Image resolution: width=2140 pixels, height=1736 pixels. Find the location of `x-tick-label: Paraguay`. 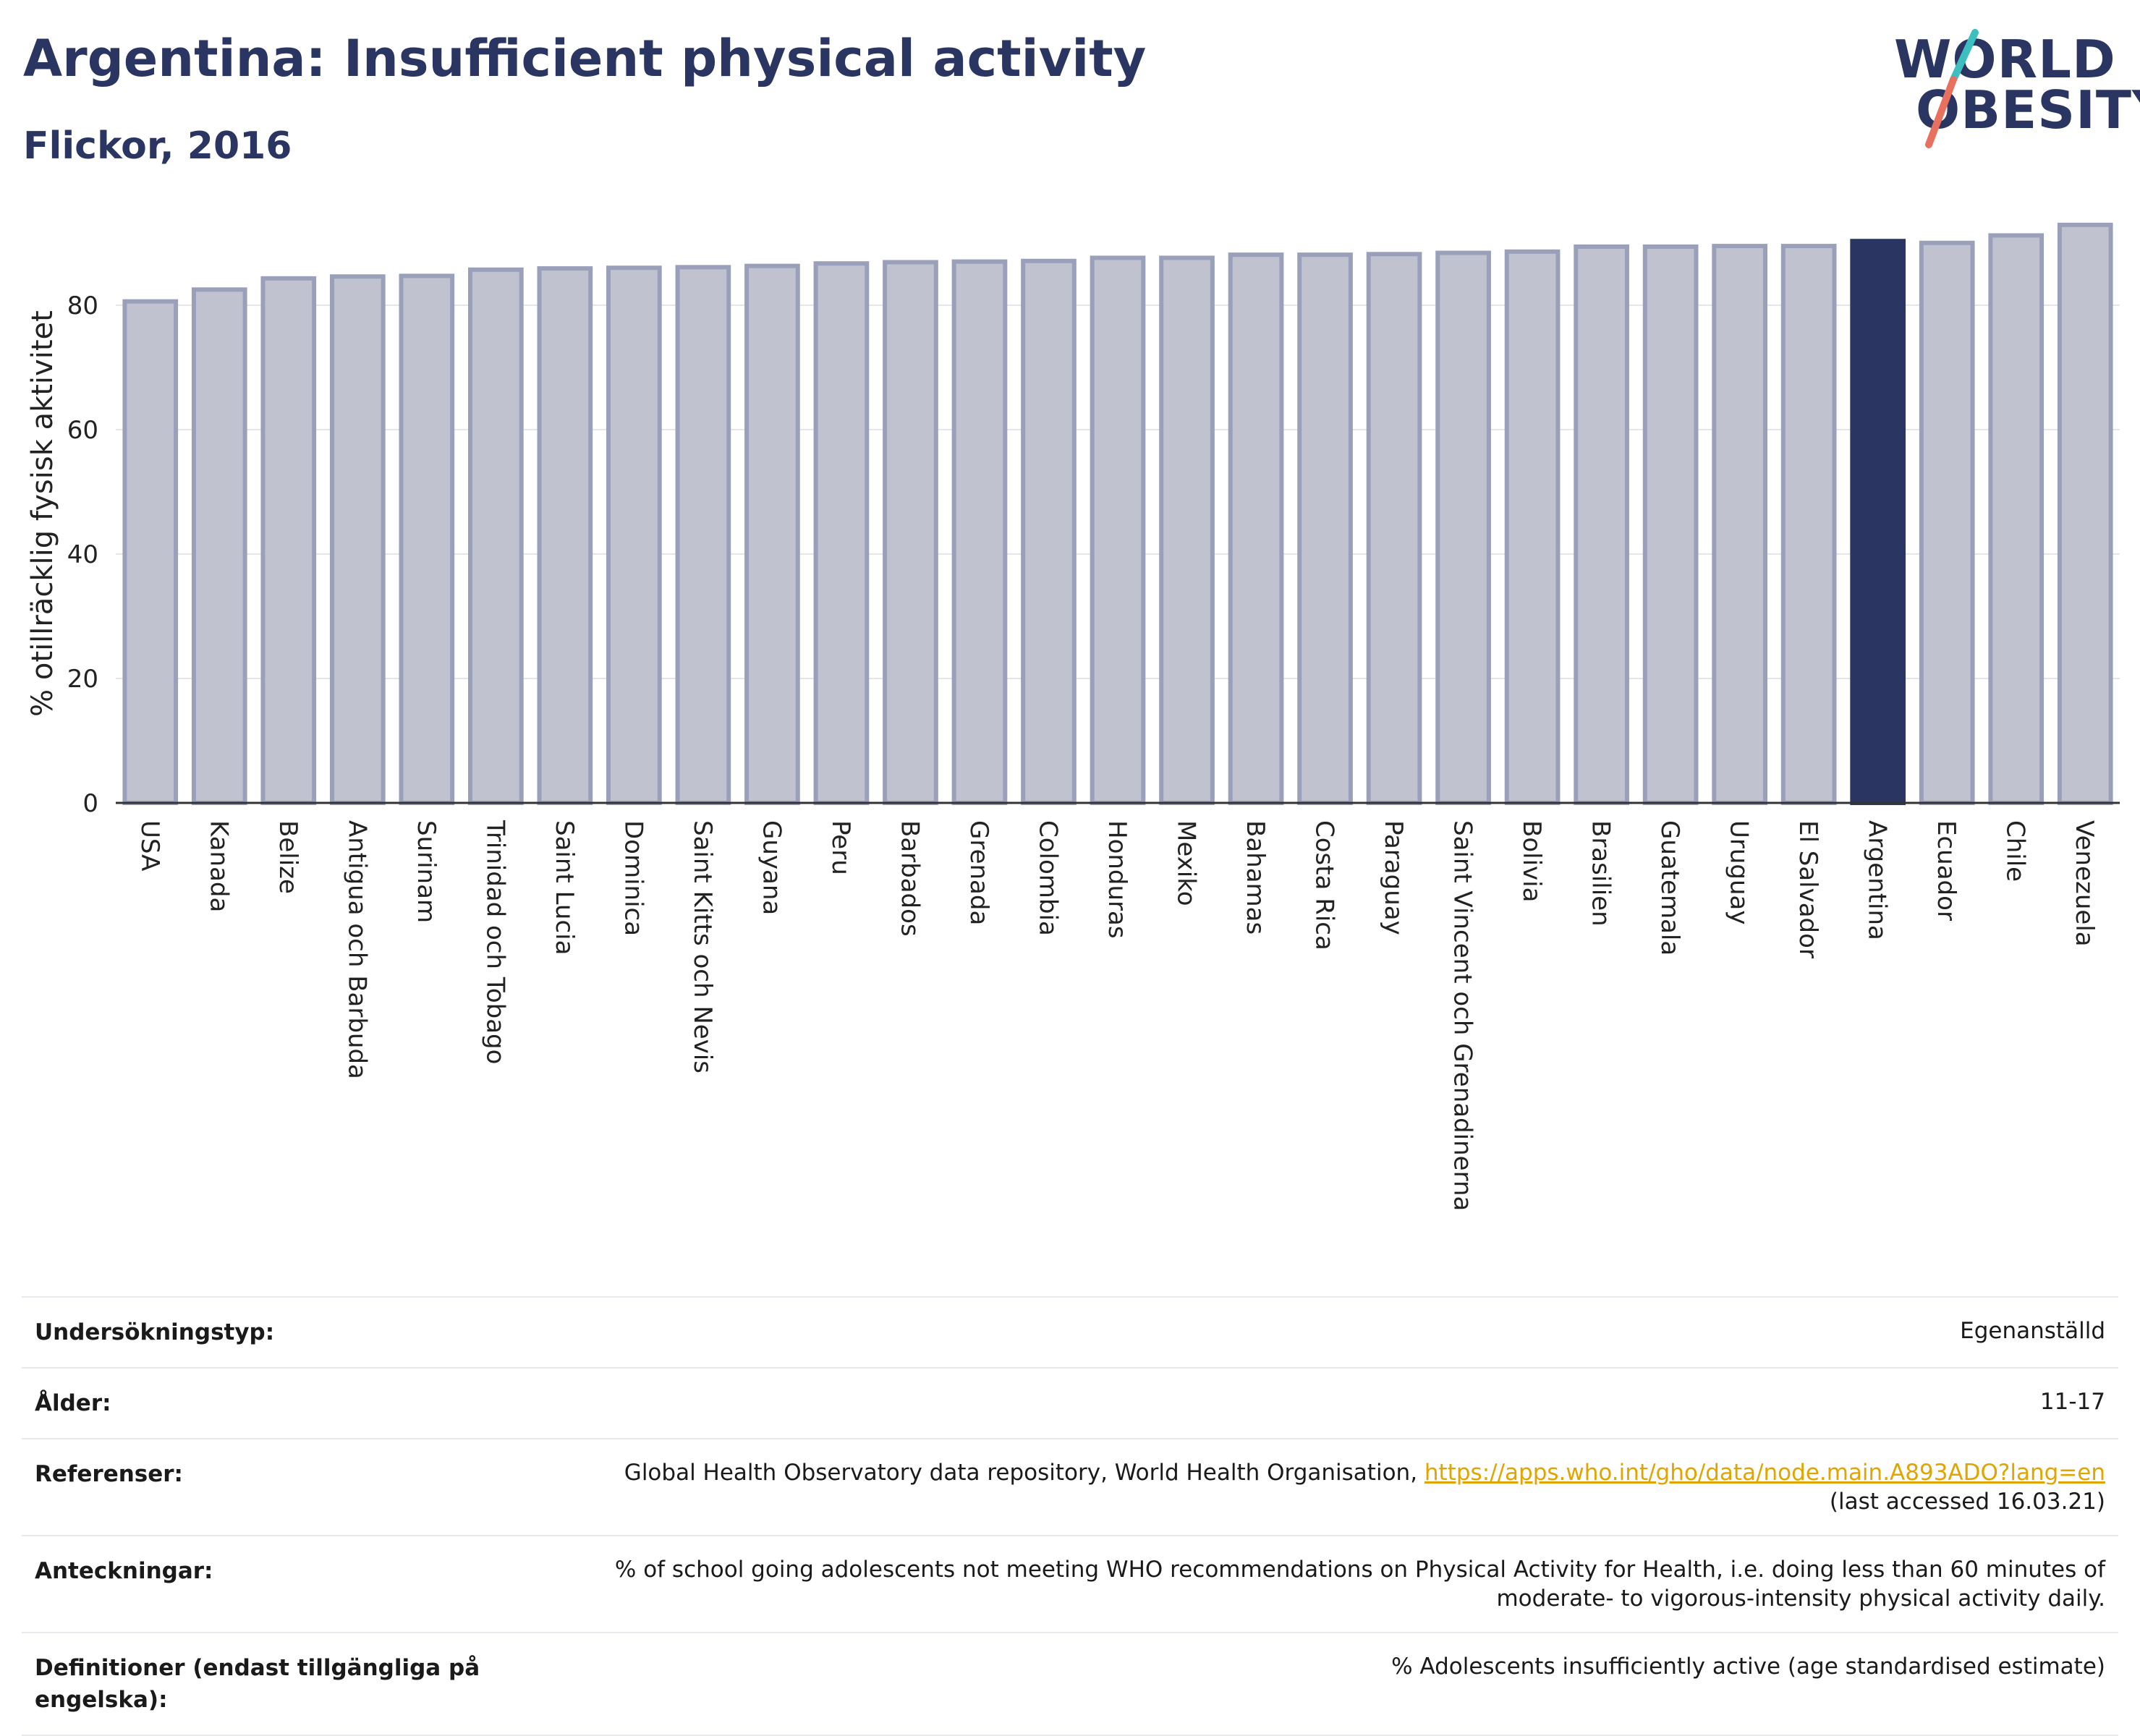

x-tick-label: Paraguay is located at coordinates (1393, 877).